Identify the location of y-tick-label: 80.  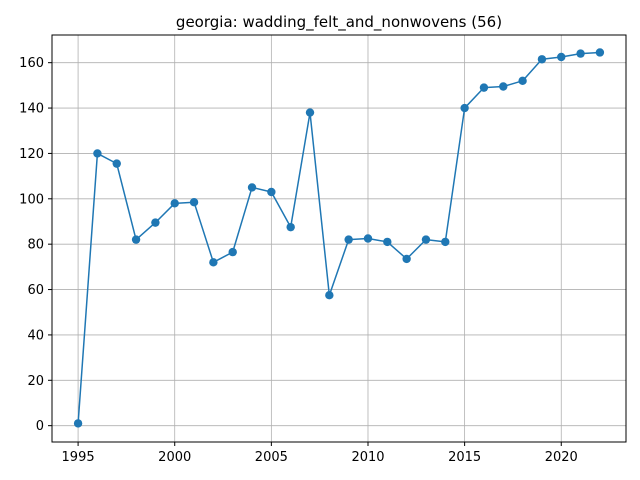
(35, 245).